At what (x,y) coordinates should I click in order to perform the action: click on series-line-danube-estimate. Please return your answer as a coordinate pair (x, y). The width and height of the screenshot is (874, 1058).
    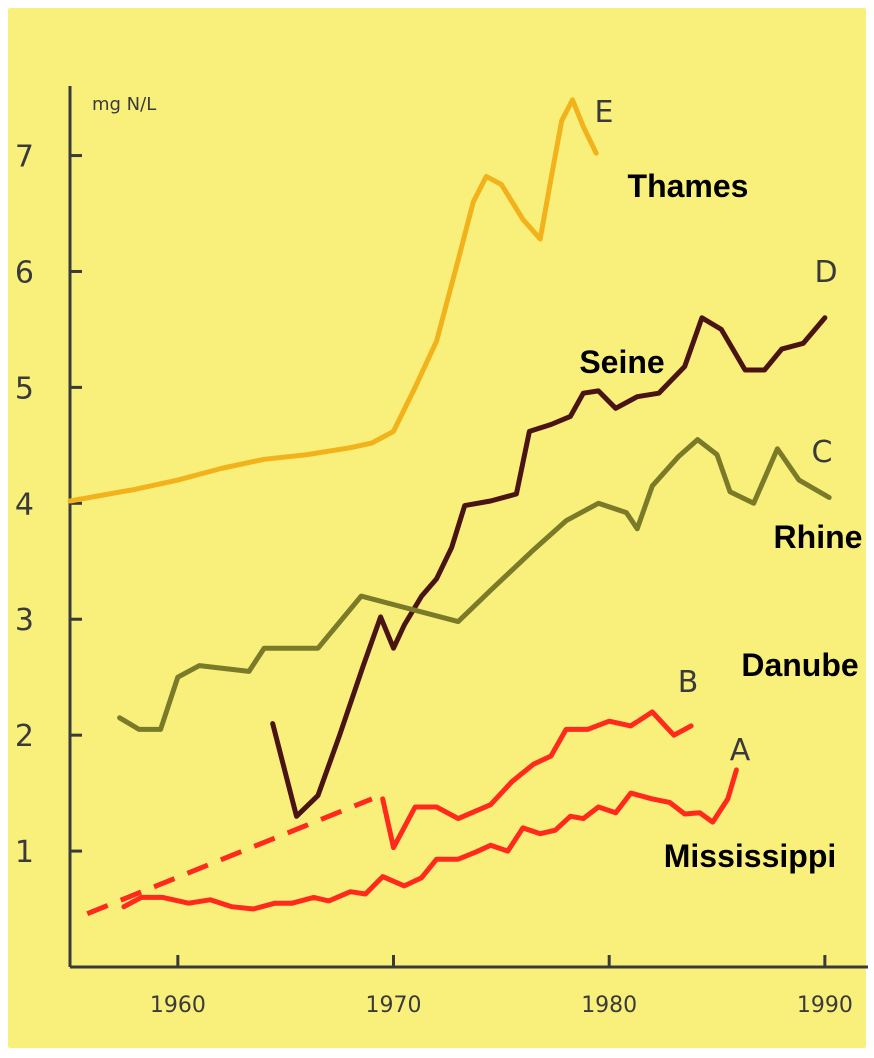
    Looking at the image, I should click on (229, 856).